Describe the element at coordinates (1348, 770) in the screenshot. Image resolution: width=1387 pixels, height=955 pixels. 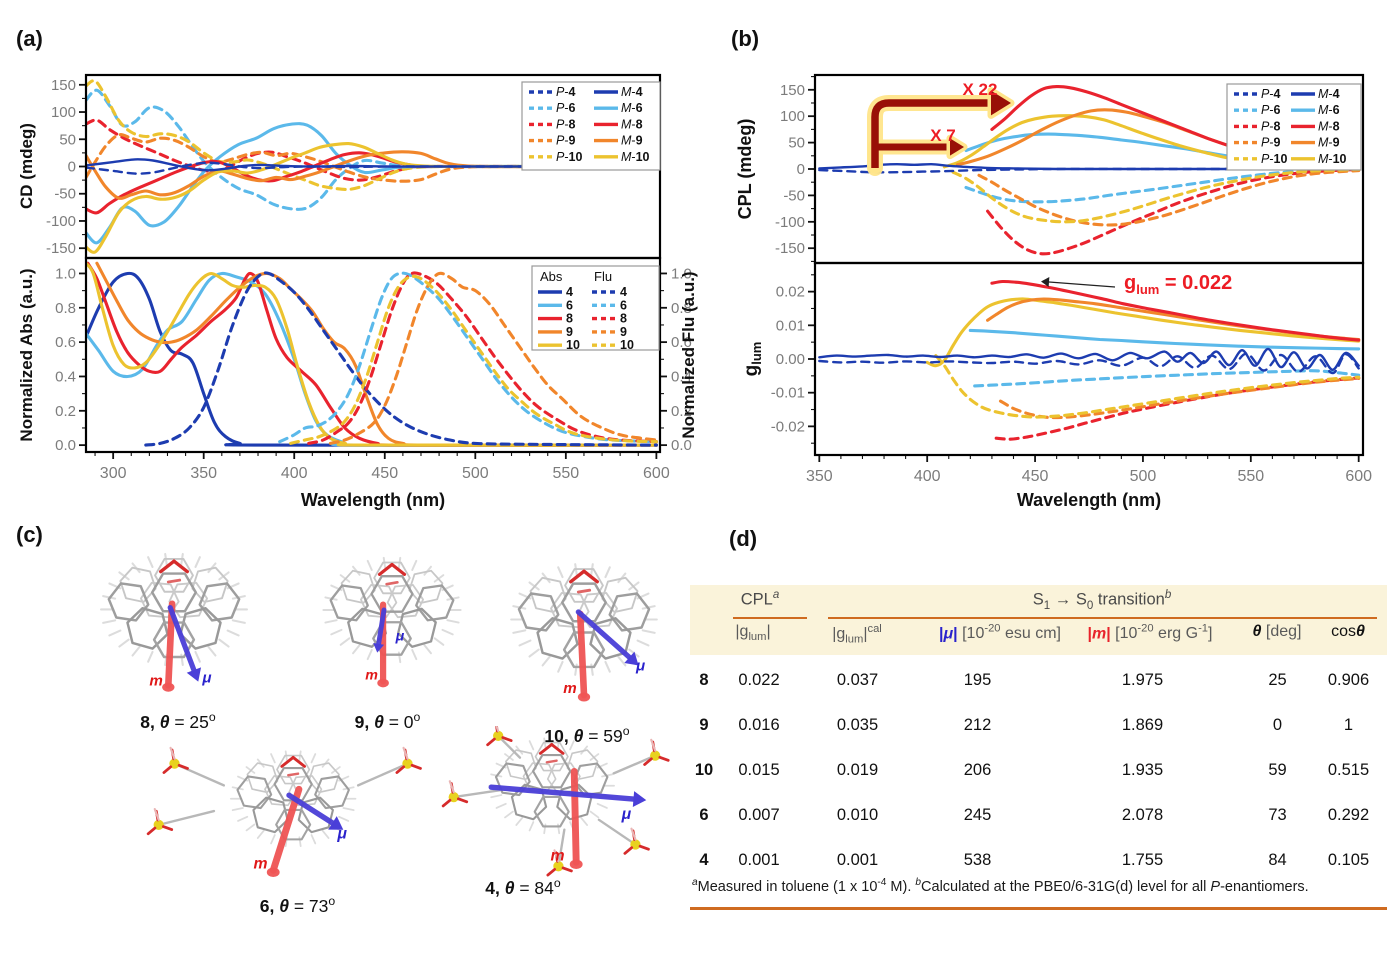
I see `table-cell: 0.515` at that location.